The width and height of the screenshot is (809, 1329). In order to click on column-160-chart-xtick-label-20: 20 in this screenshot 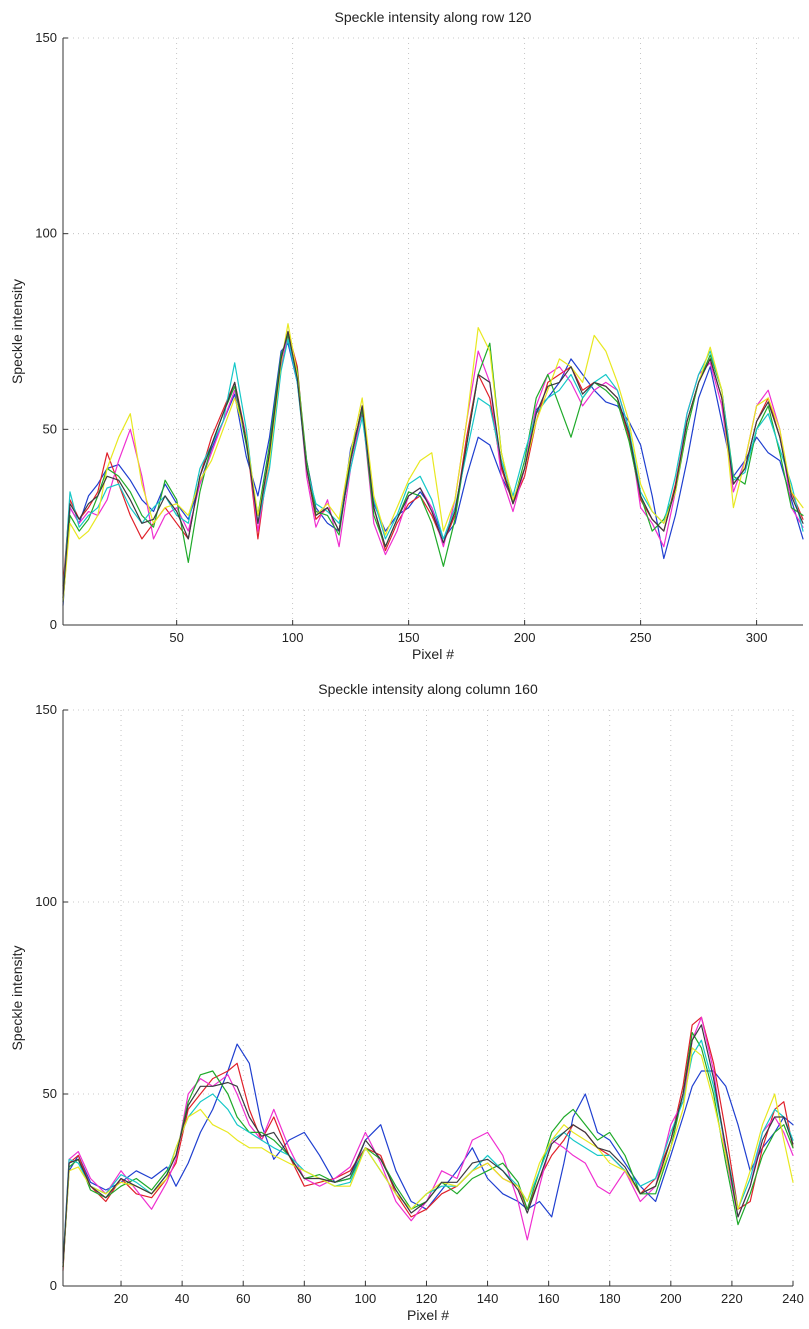, I will do `click(121, 1298)`.